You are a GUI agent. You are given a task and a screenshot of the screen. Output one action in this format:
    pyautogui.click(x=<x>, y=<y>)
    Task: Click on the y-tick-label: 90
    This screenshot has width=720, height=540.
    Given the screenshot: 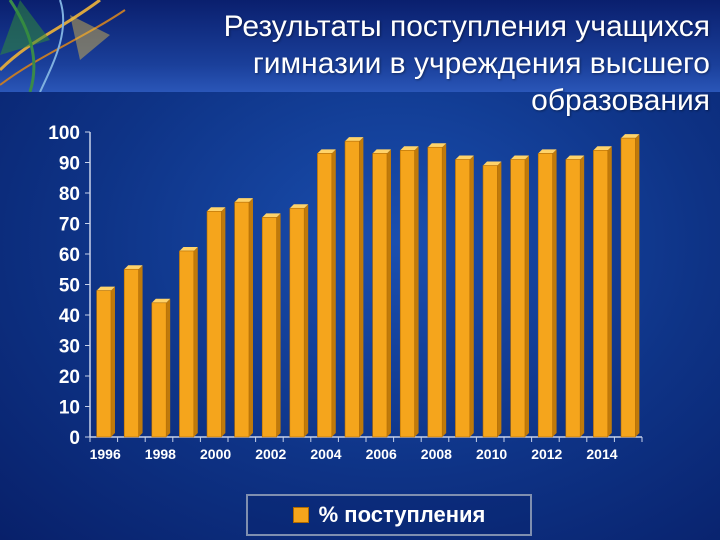 What is the action you would take?
    pyautogui.click(x=69, y=164)
    